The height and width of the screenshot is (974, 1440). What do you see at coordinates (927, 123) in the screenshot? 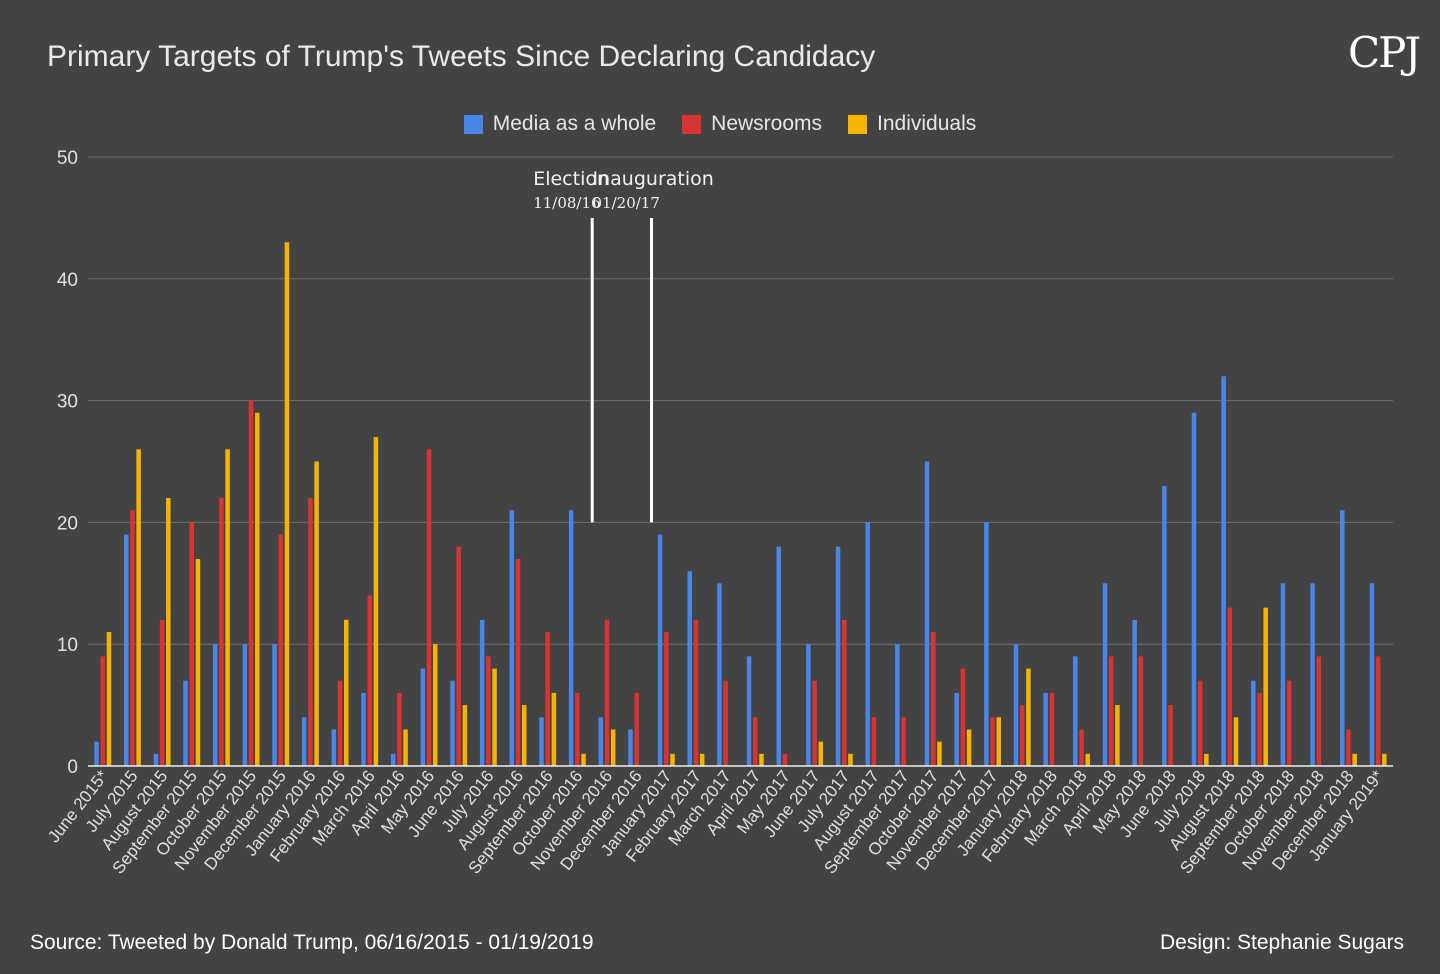
I see `legend-label-individuals: Individuals` at bounding box center [927, 123].